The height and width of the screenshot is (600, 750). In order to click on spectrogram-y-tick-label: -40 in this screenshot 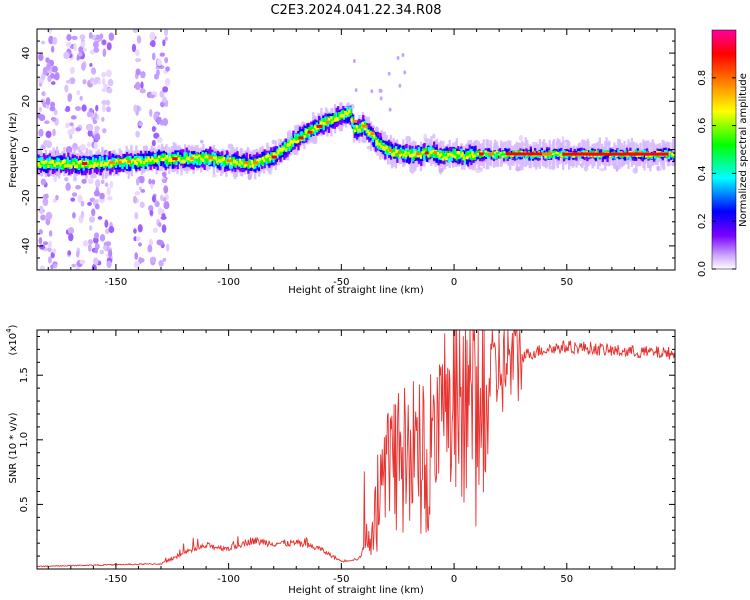, I will do `click(26, 246)`.